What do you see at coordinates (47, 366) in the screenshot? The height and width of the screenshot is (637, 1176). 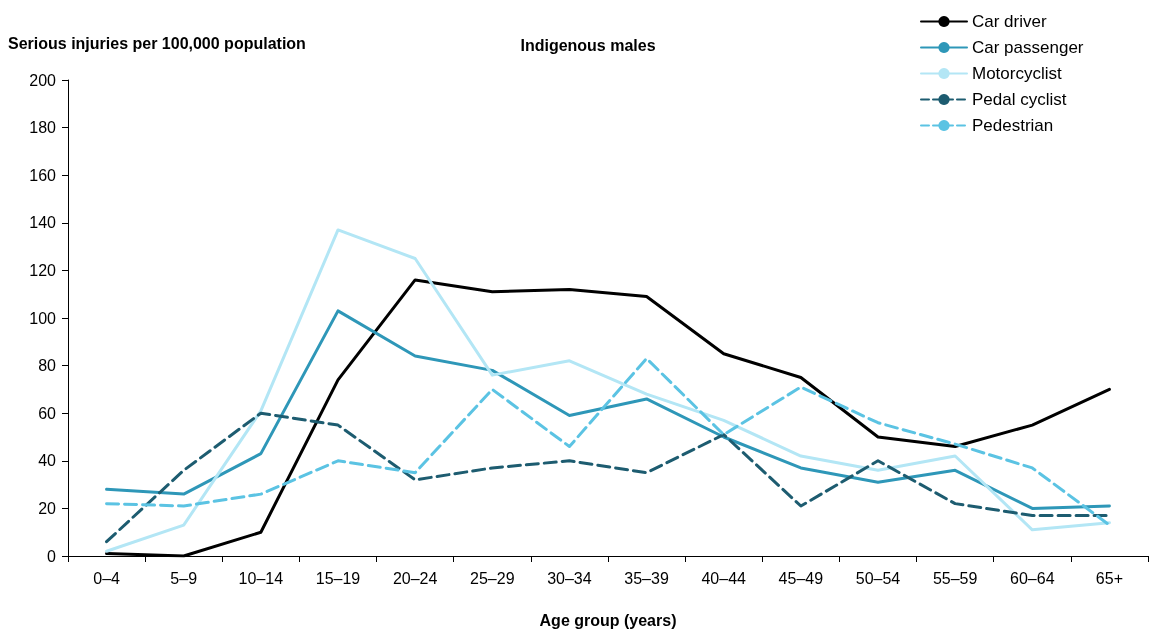 I see `y-tick-label: 80` at bounding box center [47, 366].